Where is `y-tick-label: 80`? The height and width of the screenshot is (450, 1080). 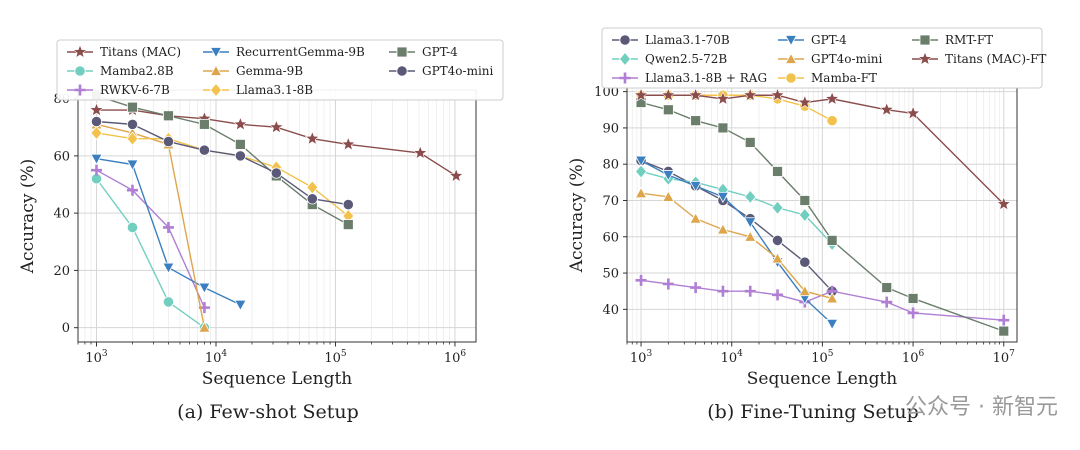 y-tick-label: 80 is located at coordinates (610, 165).